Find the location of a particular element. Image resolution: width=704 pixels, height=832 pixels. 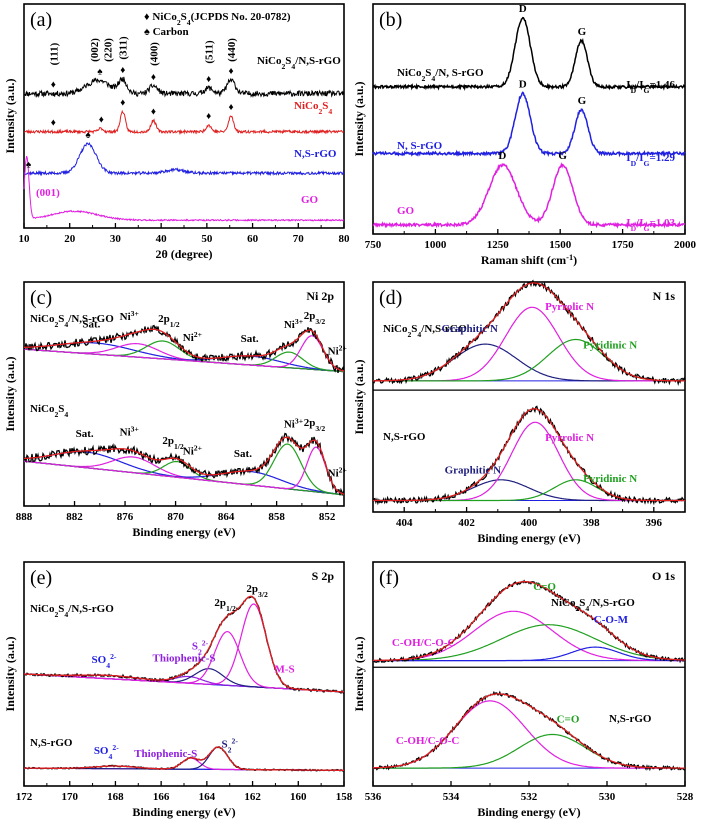

component-label: C-OH/C-O-C is located at coordinates (428, 741).